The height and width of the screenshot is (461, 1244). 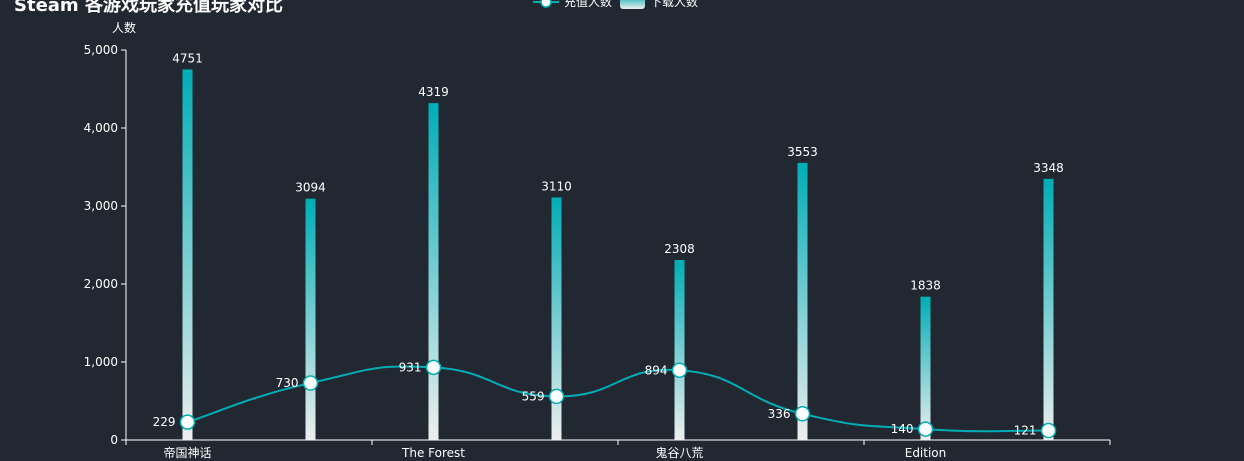 I want to click on y-tick-label: 3,000, so click(x=101, y=206).